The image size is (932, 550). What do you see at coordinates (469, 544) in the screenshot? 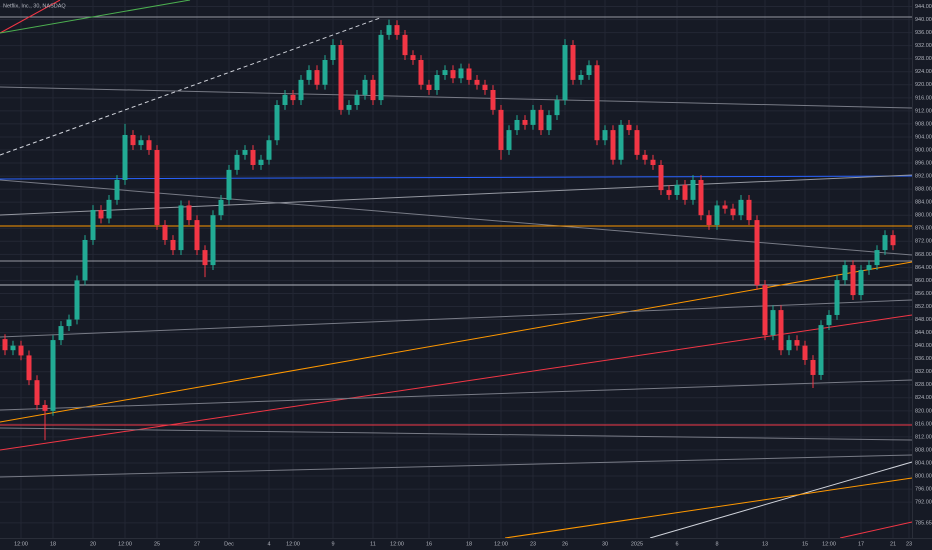
I see `x-tick-label: 18` at bounding box center [469, 544].